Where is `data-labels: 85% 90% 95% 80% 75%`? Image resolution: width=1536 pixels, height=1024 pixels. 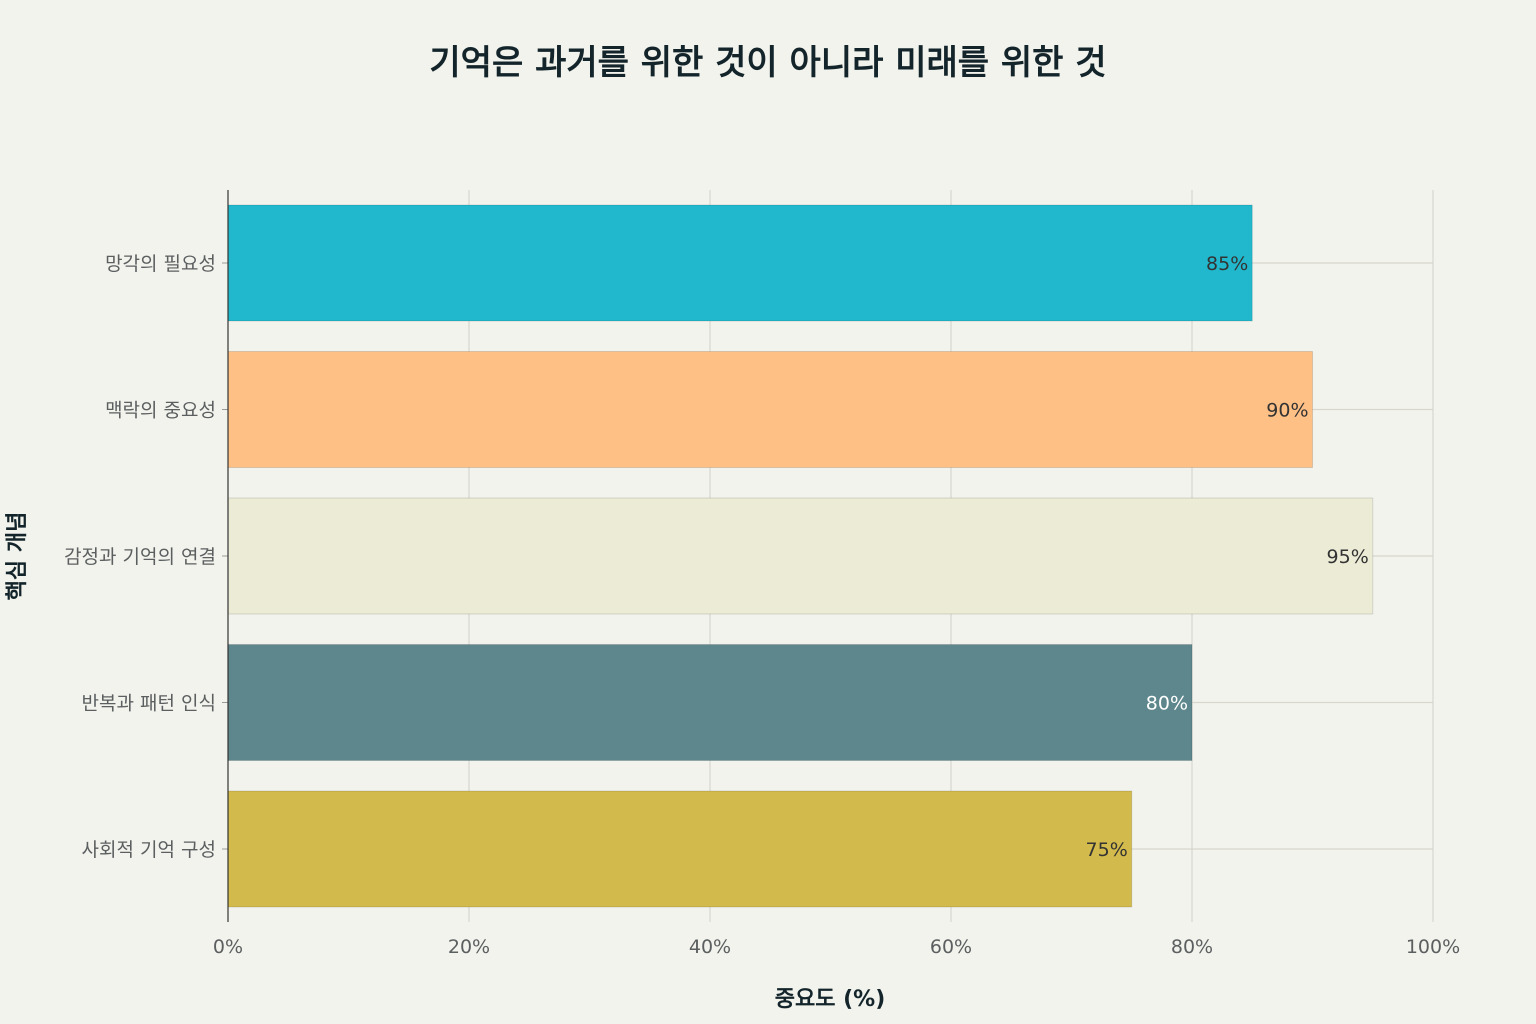
data-labels: 85% 90% 95% 80% 75% is located at coordinates (1227, 557).